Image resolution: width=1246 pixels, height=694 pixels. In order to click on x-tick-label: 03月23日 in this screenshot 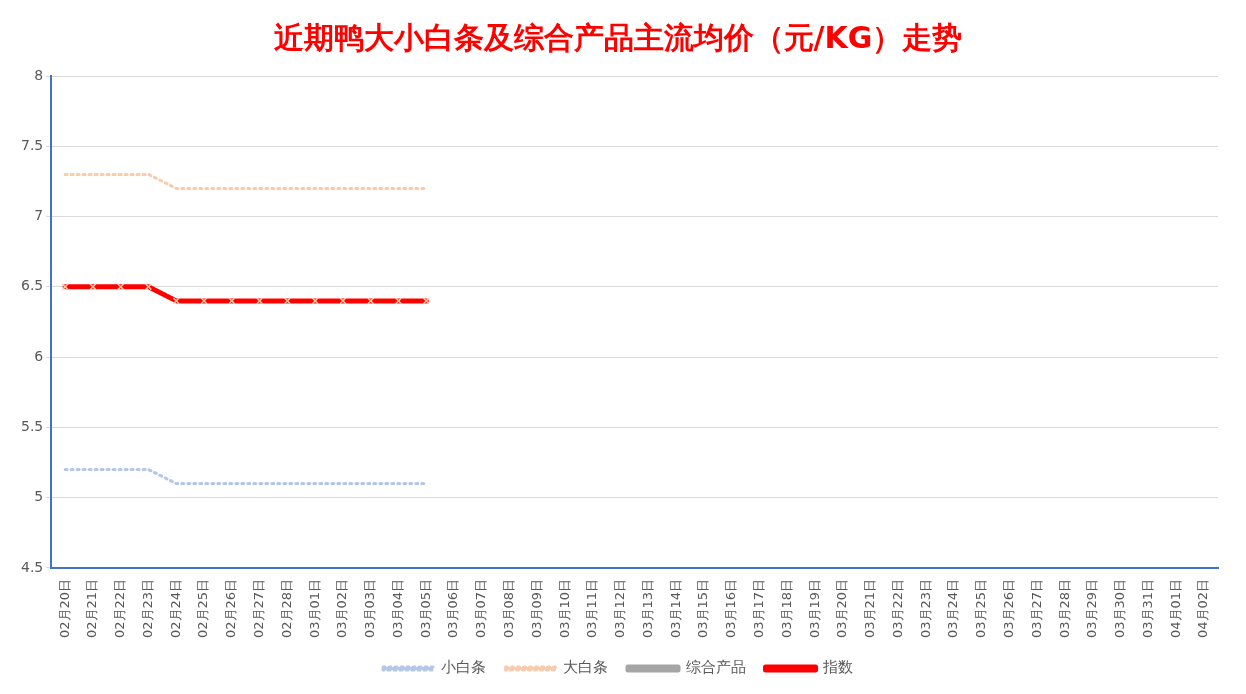, I will do `click(925, 608)`.